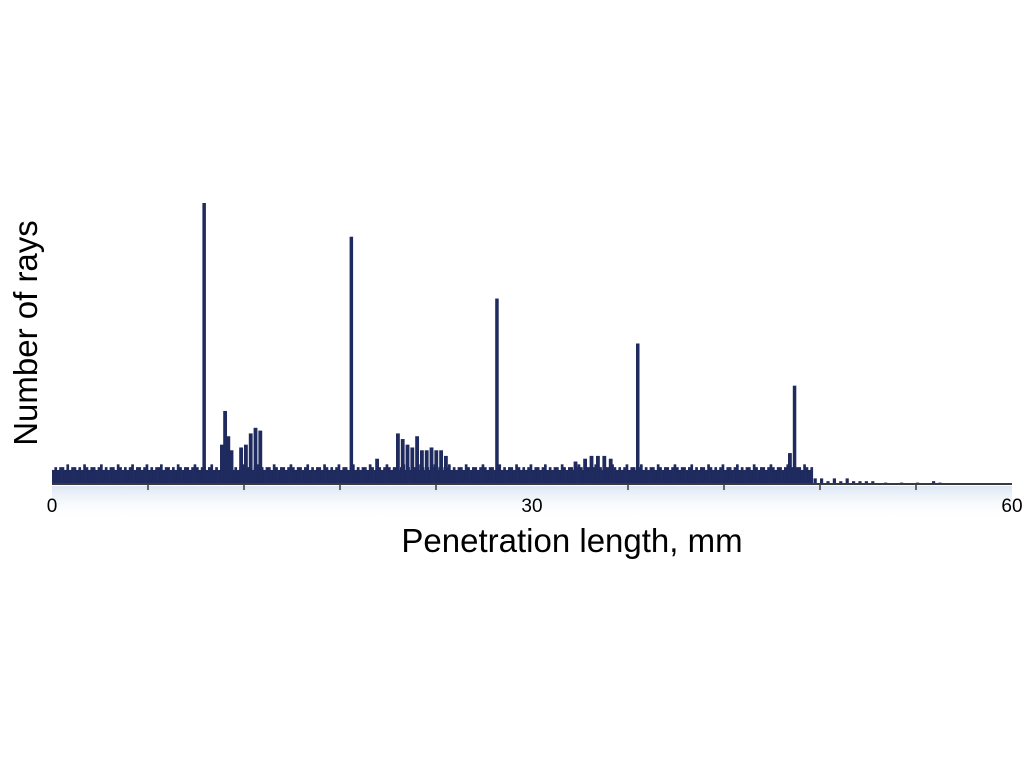 The width and height of the screenshot is (1024, 768). Describe the element at coordinates (822, 481) in the screenshot. I see `histogram-tail-bar` at that location.